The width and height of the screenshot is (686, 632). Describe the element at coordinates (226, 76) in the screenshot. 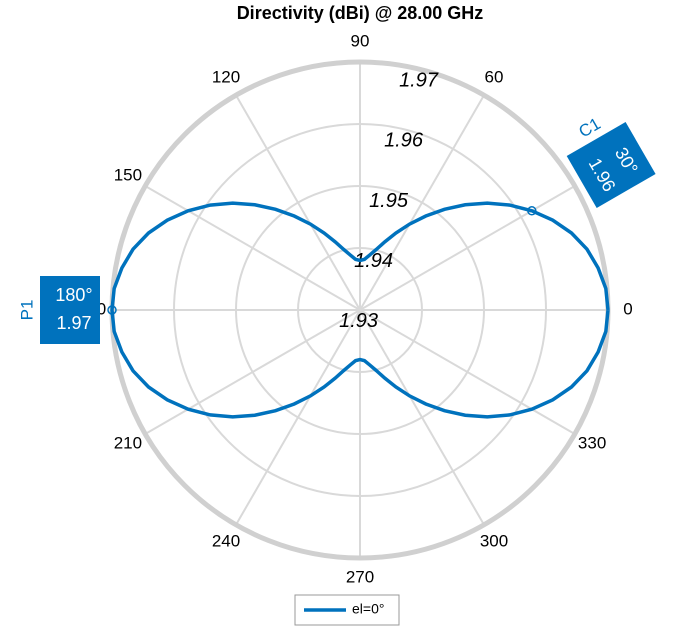

I see `theta-tick-label: 120` at that location.